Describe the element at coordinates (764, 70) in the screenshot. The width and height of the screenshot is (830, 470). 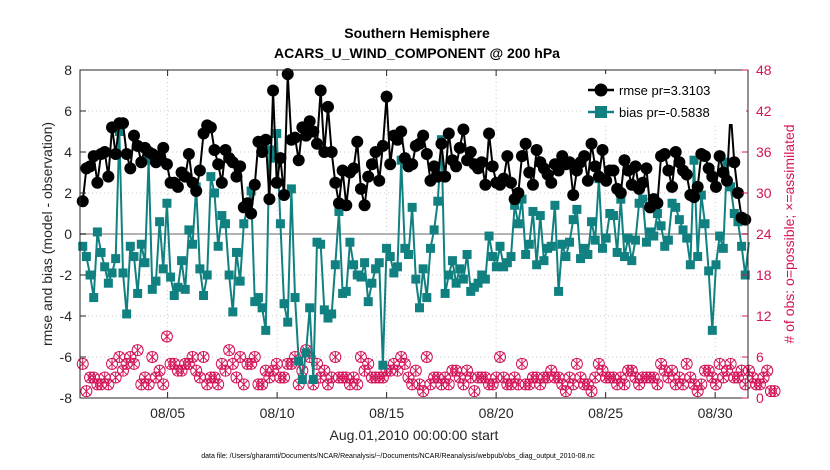
I see `right-tick-label: 48` at that location.